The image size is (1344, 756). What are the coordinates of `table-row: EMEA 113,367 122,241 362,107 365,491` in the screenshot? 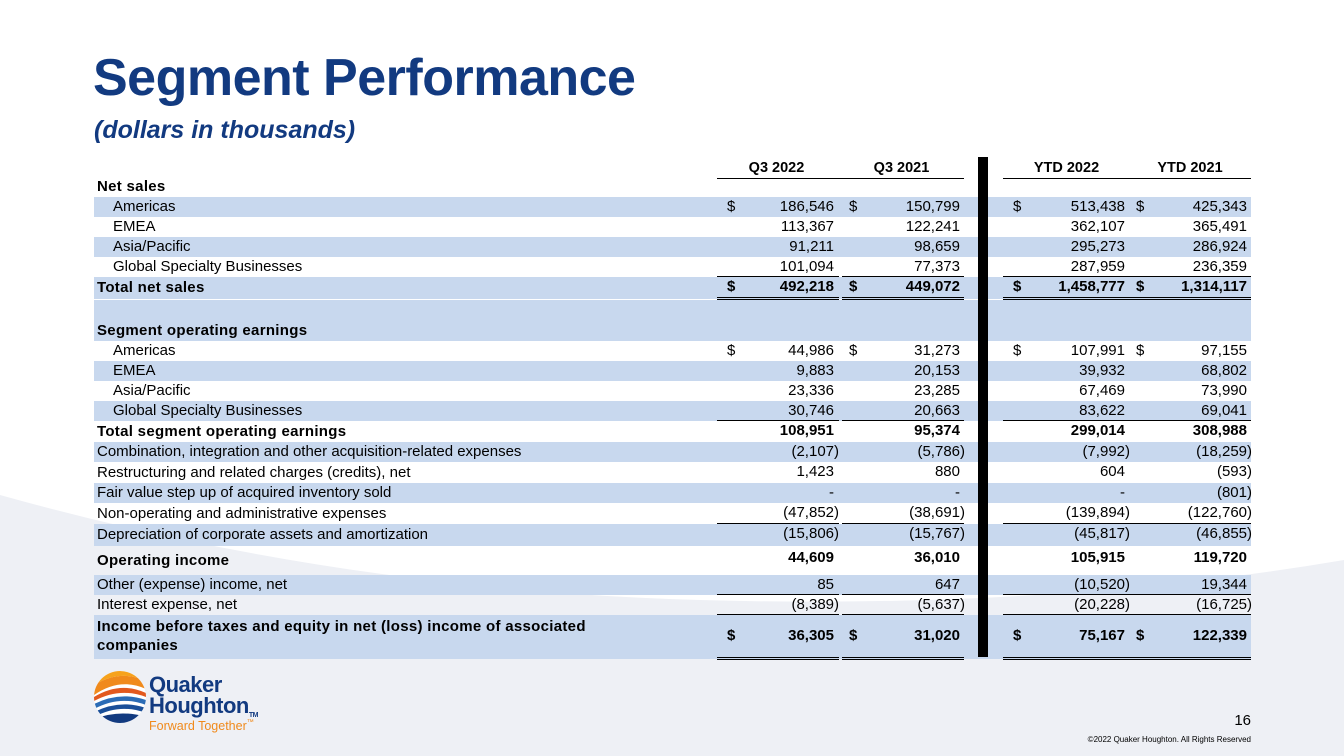 It's located at (672, 227).